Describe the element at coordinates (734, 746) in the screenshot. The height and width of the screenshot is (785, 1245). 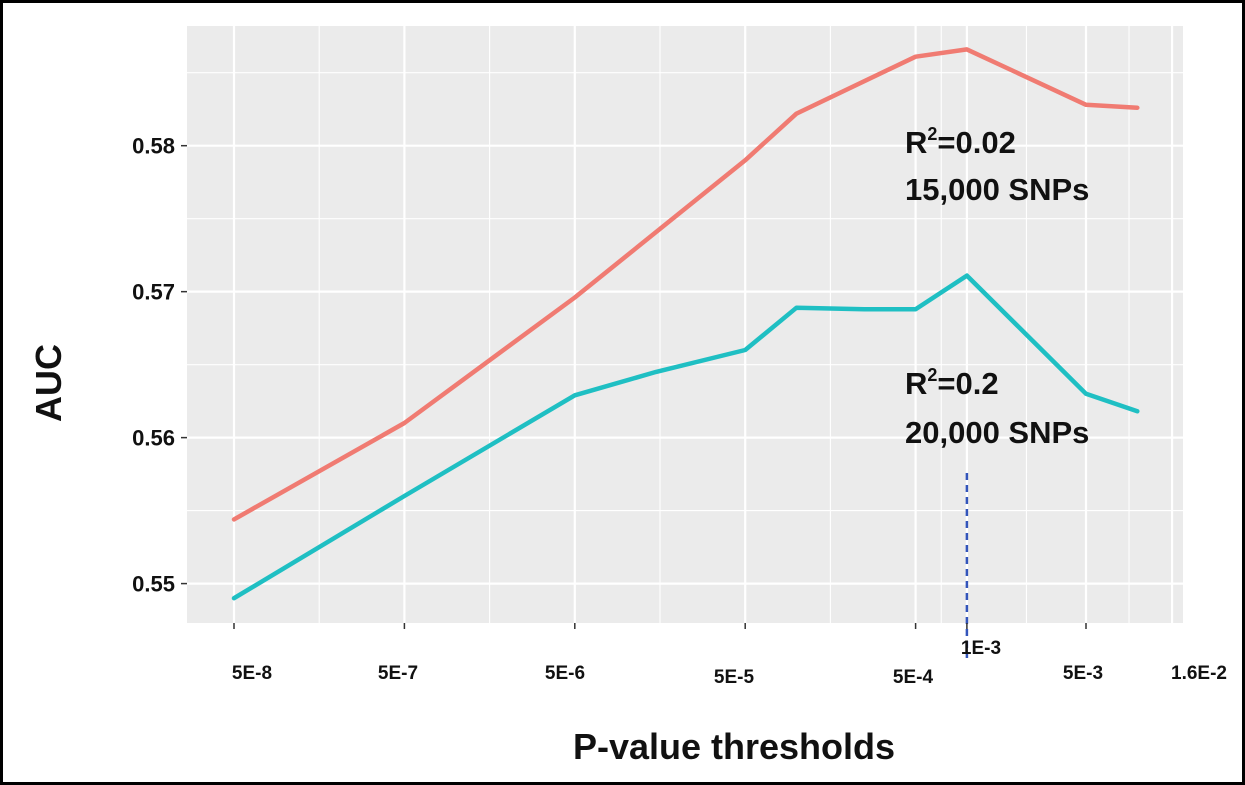
I see `x-axis-title: P-value thresholds` at that location.